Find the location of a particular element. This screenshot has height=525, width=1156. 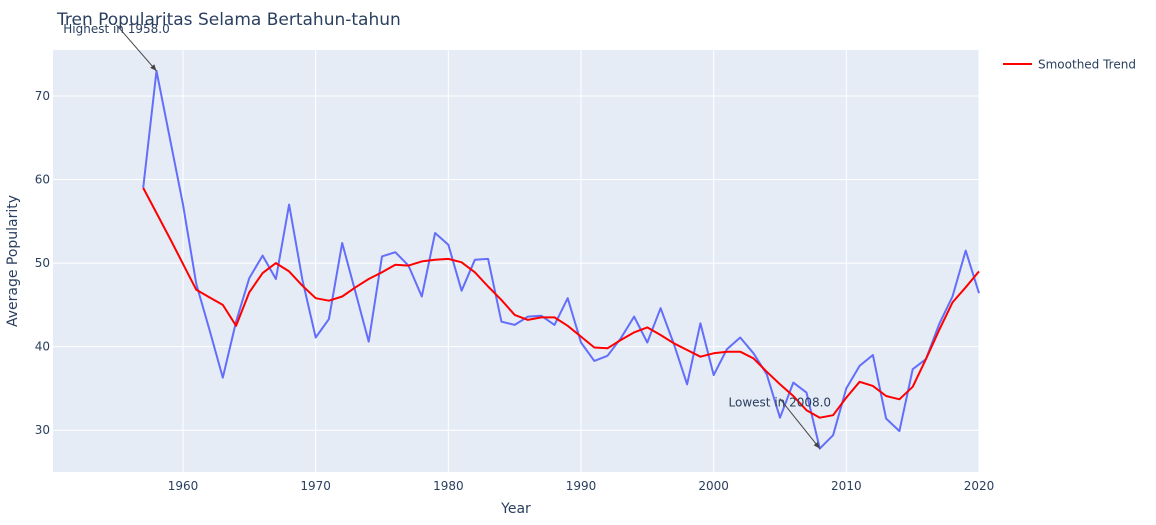

y-tick-labels: 30 40 50 60 70 is located at coordinates (42, 263).